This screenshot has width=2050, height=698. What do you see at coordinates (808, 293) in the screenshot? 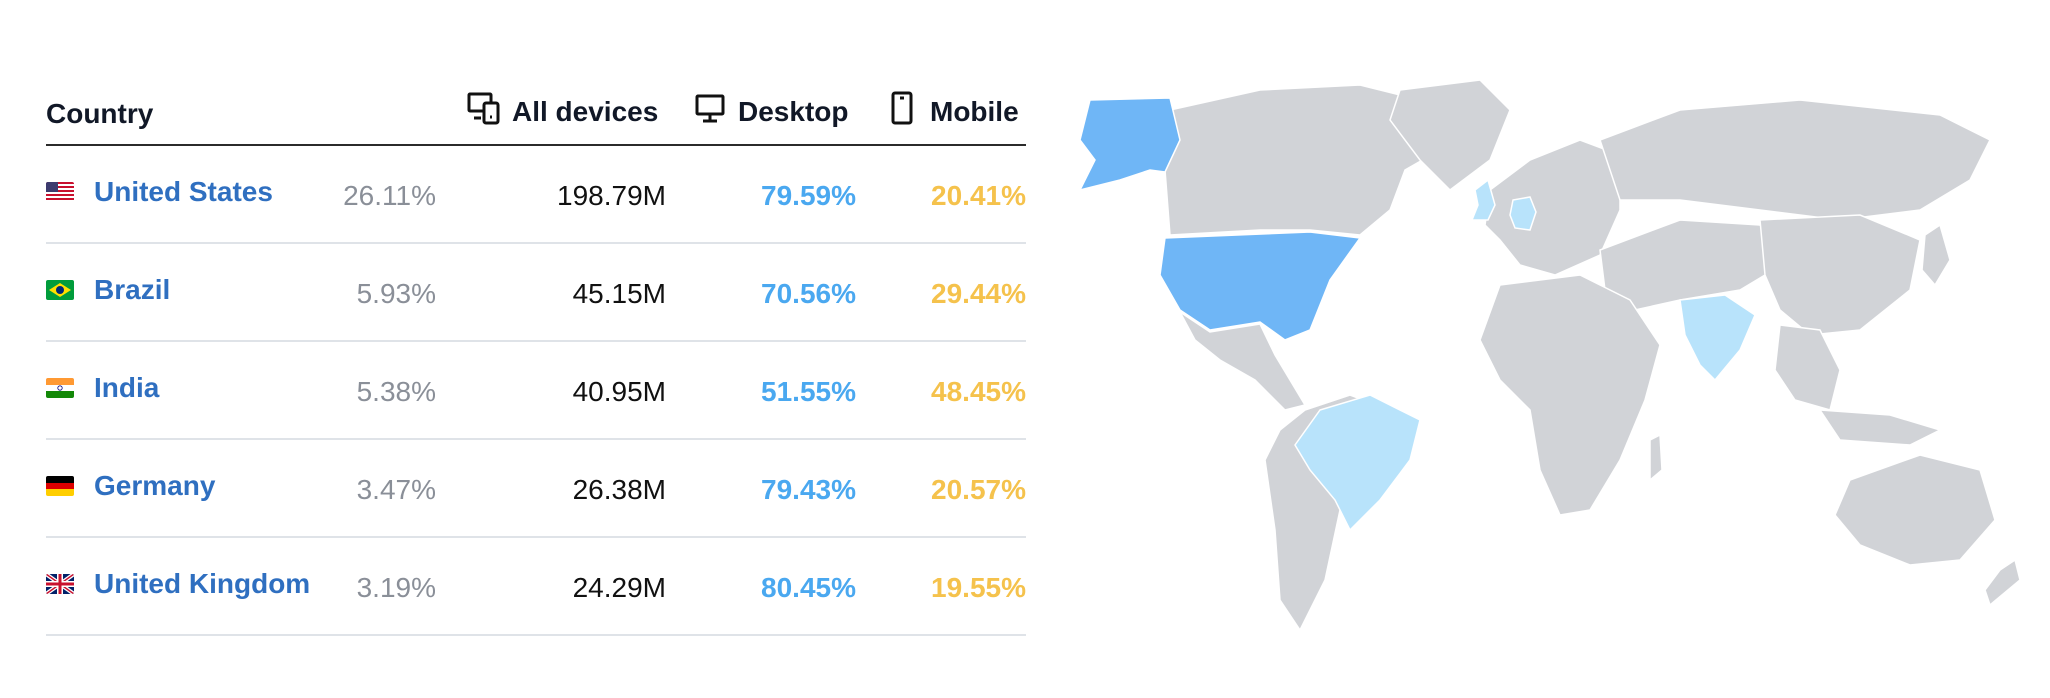
I see `desktop-share: 70.56%` at bounding box center [808, 293].